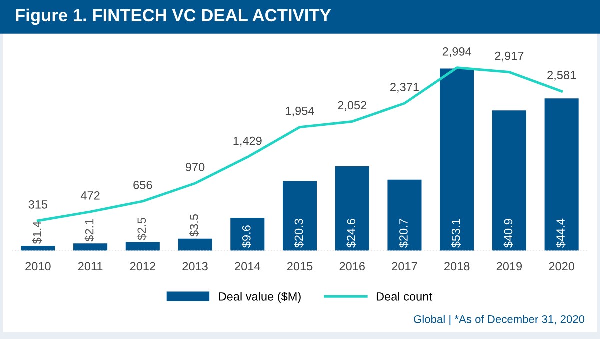 The height and width of the screenshot is (339, 600). Describe the element at coordinates (143, 185) in the screenshot. I see `data-label: 656` at that location.